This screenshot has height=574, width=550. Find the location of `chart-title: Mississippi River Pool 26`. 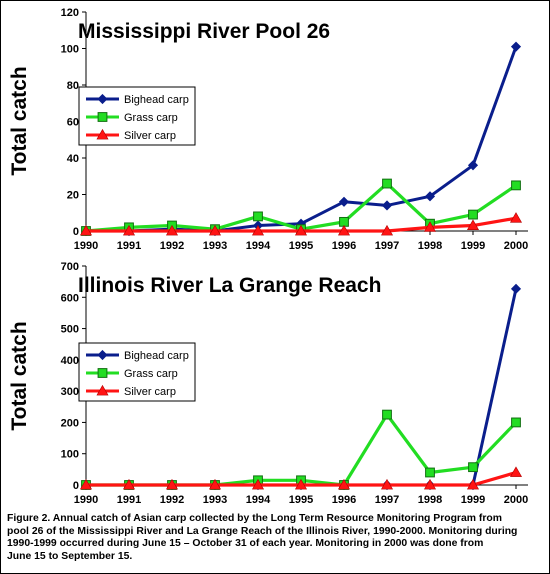

chart-title: Mississippi River Pool 26 is located at coordinates (204, 31).